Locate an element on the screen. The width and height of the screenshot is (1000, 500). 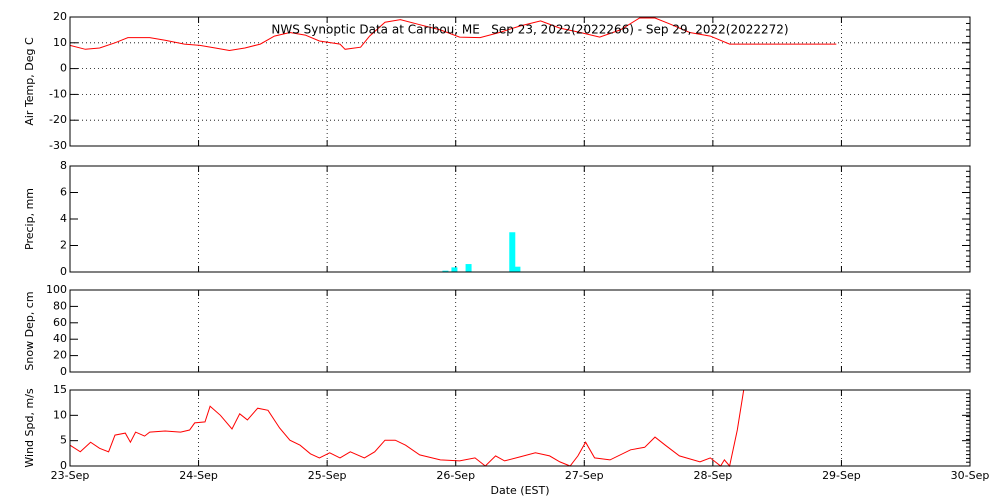
y-tick-label: -10 is located at coordinates (58, 93).